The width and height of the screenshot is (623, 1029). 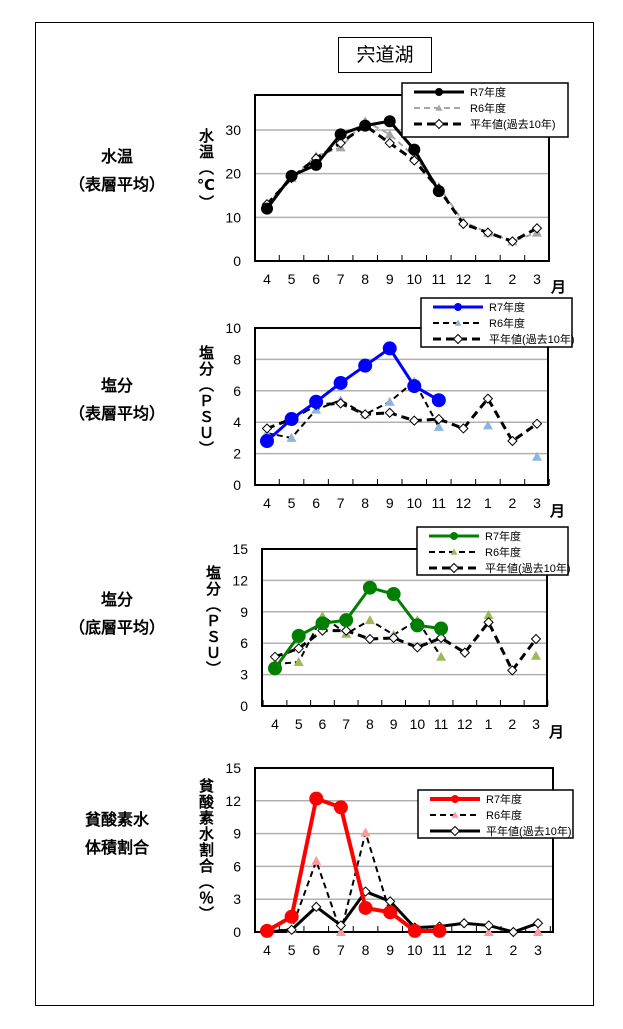 What do you see at coordinates (237, 359) in the screenshot?
I see `y-tick-label: 8` at bounding box center [237, 359].